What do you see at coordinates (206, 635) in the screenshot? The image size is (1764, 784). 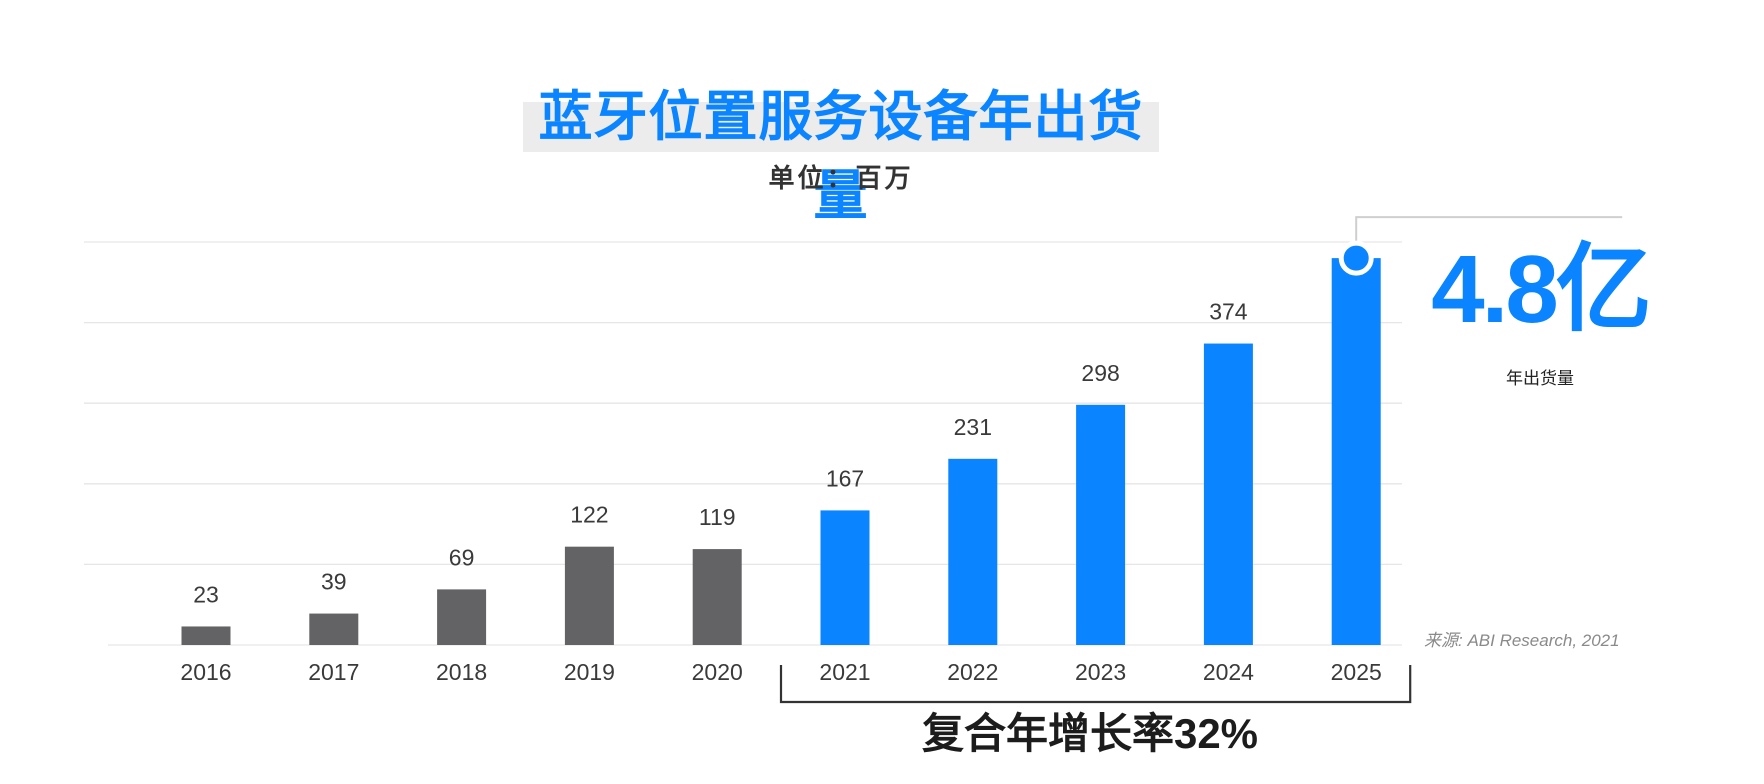 I see `bar-2016` at bounding box center [206, 635].